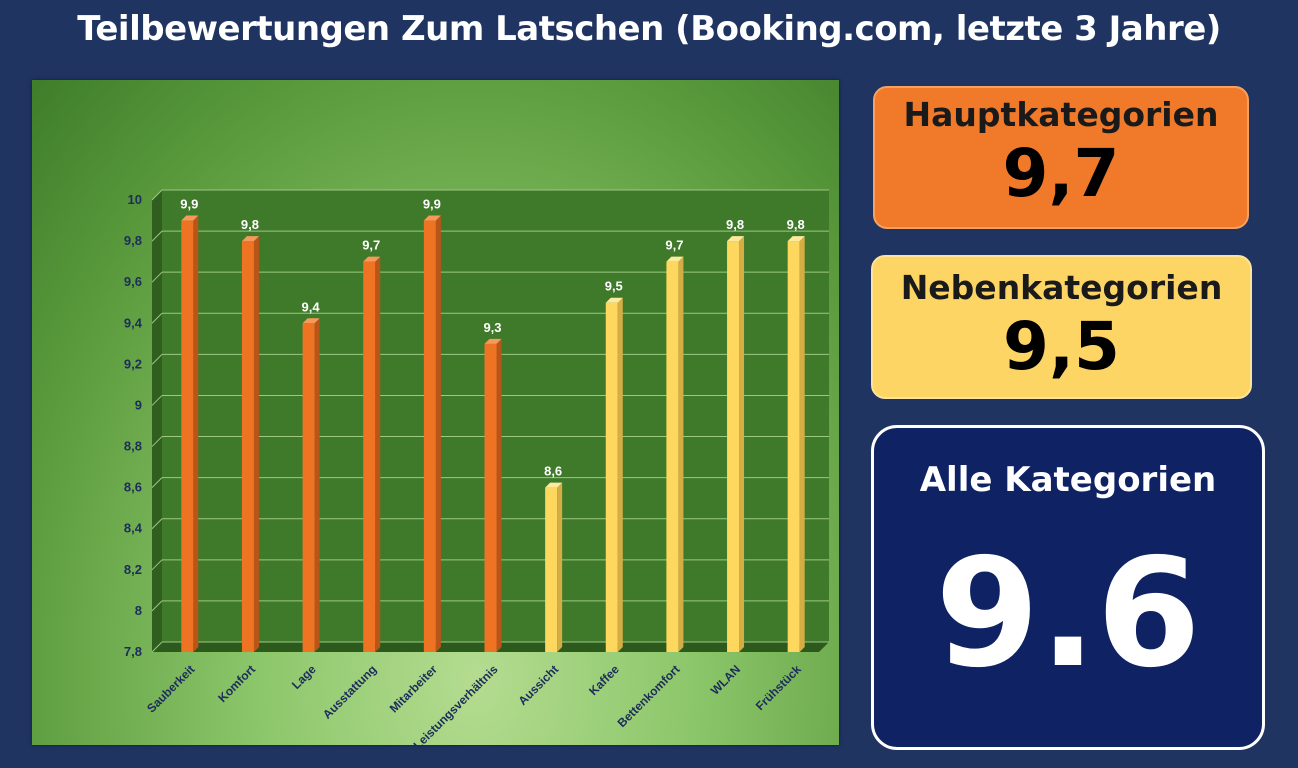 This screenshot has width=1298, height=768. Describe the element at coordinates (492, 327) in the screenshot. I see `data-label: 9,3` at that location.